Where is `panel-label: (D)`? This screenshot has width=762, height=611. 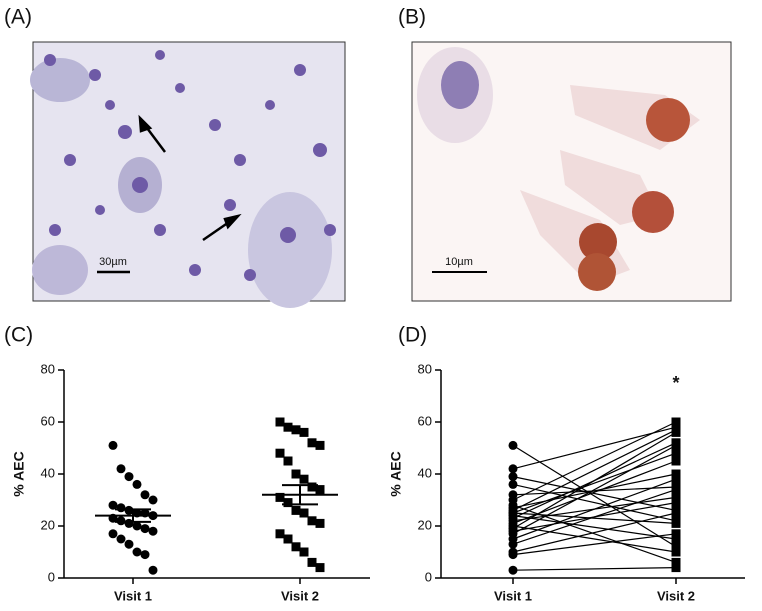
panel-label: (D) is located at coordinates (412, 335).